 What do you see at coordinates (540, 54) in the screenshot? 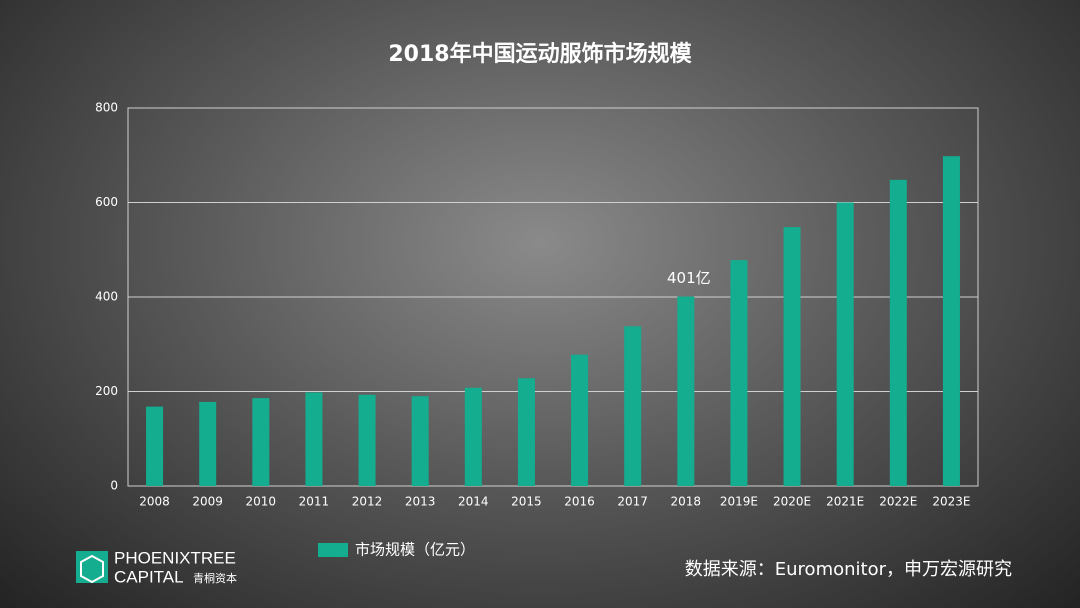
I see `chart-title: 2018年中国运动服饰市场规模` at bounding box center [540, 54].